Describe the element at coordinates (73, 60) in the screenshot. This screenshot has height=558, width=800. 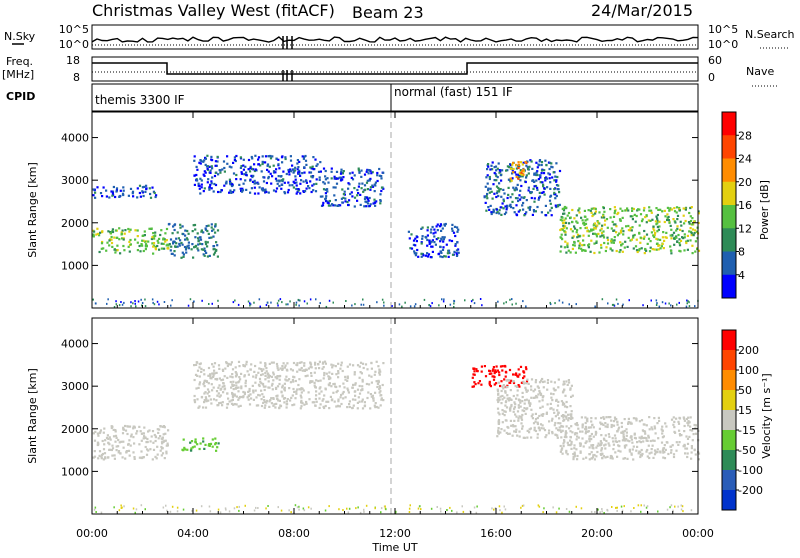
I see `freq-tick-high: 18` at that location.